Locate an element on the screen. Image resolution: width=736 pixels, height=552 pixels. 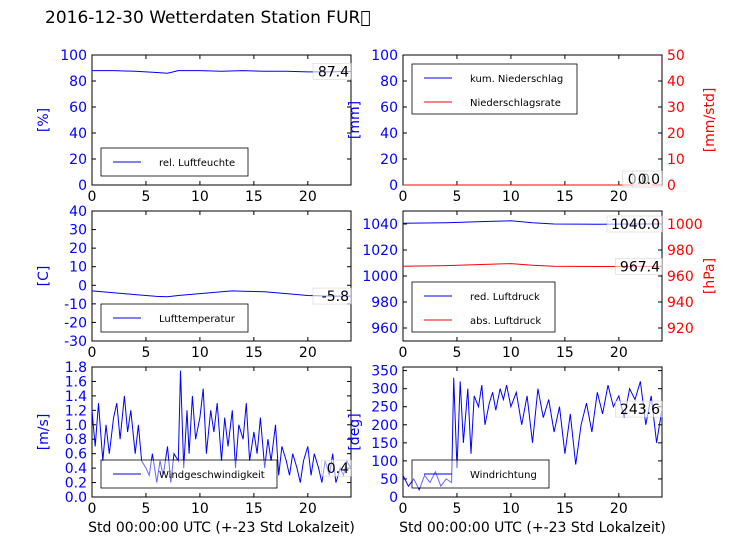
windspeed-xtick-label: 20 is located at coordinates (308, 509).